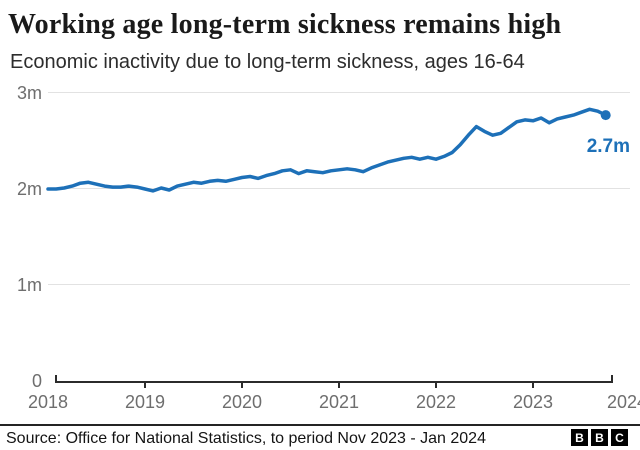 The image size is (640, 450). What do you see at coordinates (533, 402) in the screenshot?
I see `x-axis-label-2023: 2023` at bounding box center [533, 402].